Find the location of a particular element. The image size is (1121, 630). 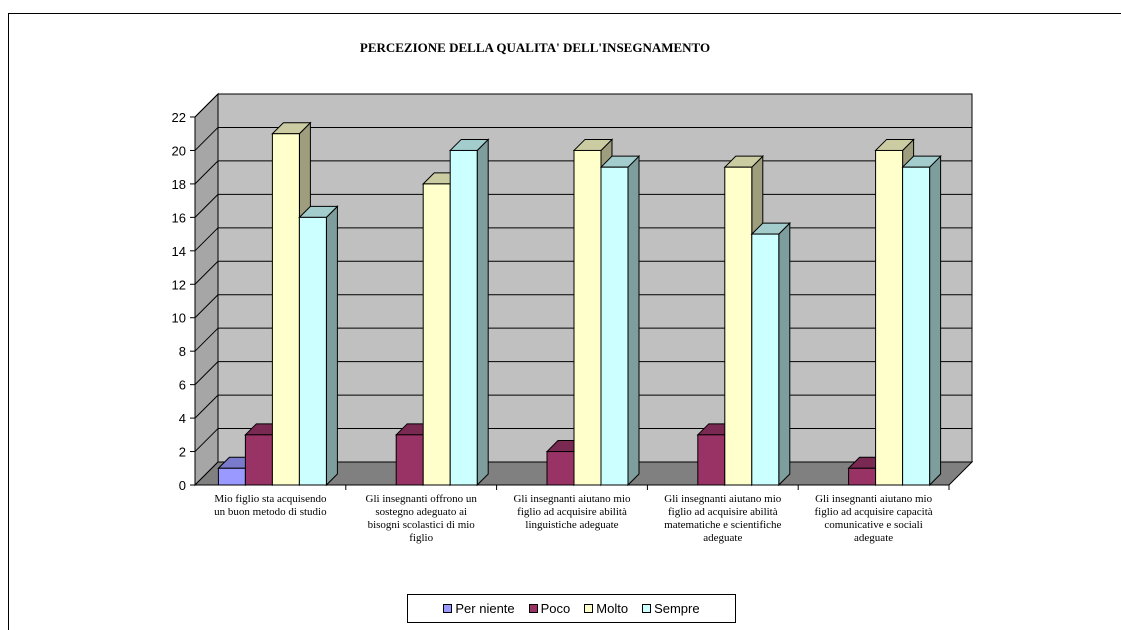

y-tick-label: 14 is located at coordinates (179, 251).